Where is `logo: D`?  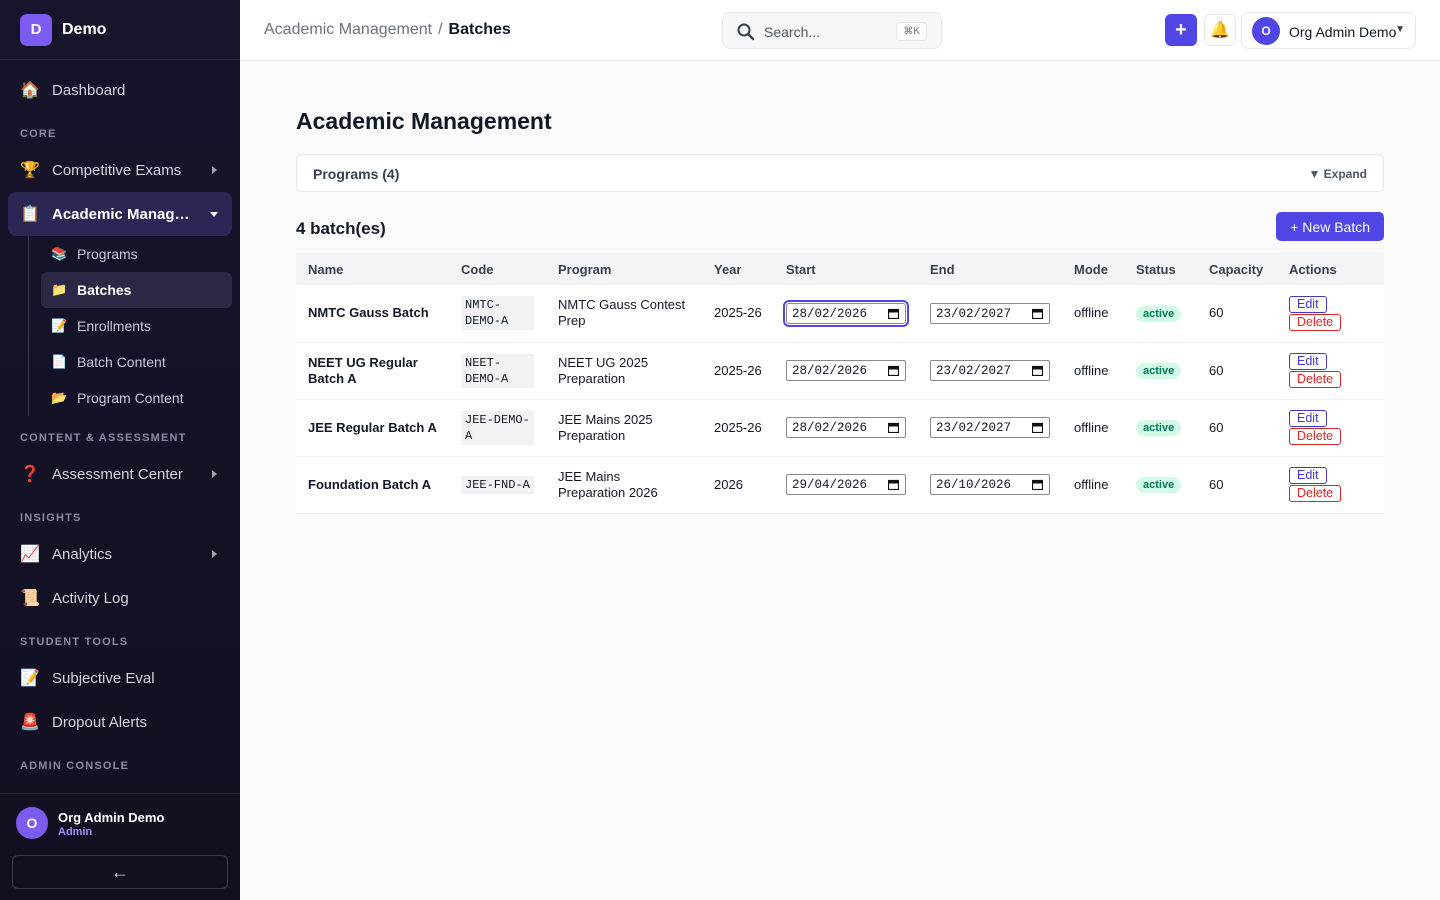
logo: D is located at coordinates (36, 29).